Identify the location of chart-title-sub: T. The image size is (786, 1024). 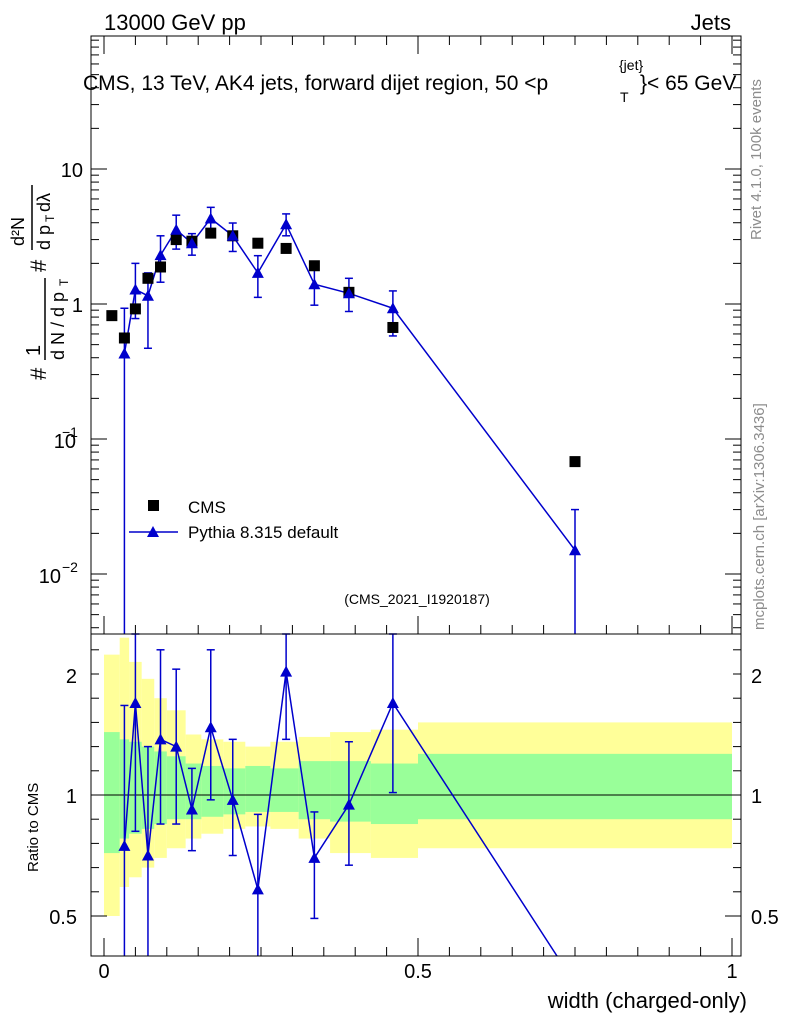
(624, 97).